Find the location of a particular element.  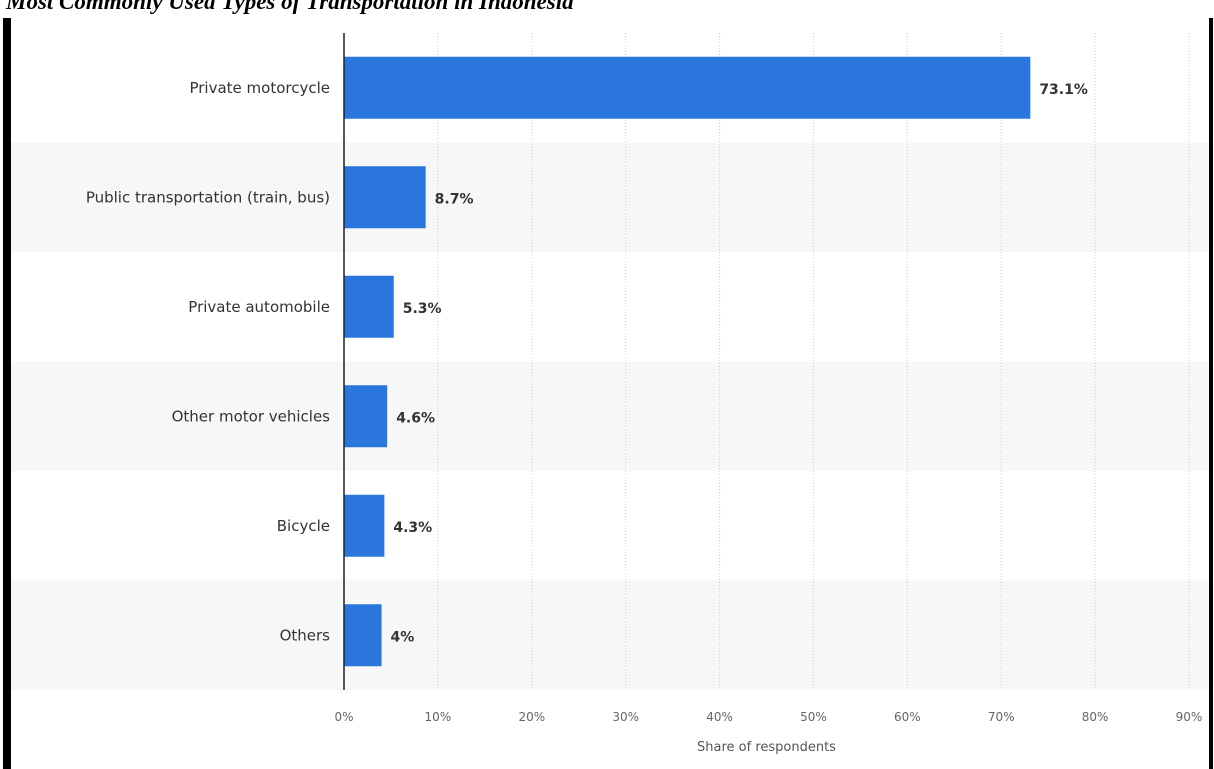

x-tick-label: 60% is located at coordinates (907, 717).